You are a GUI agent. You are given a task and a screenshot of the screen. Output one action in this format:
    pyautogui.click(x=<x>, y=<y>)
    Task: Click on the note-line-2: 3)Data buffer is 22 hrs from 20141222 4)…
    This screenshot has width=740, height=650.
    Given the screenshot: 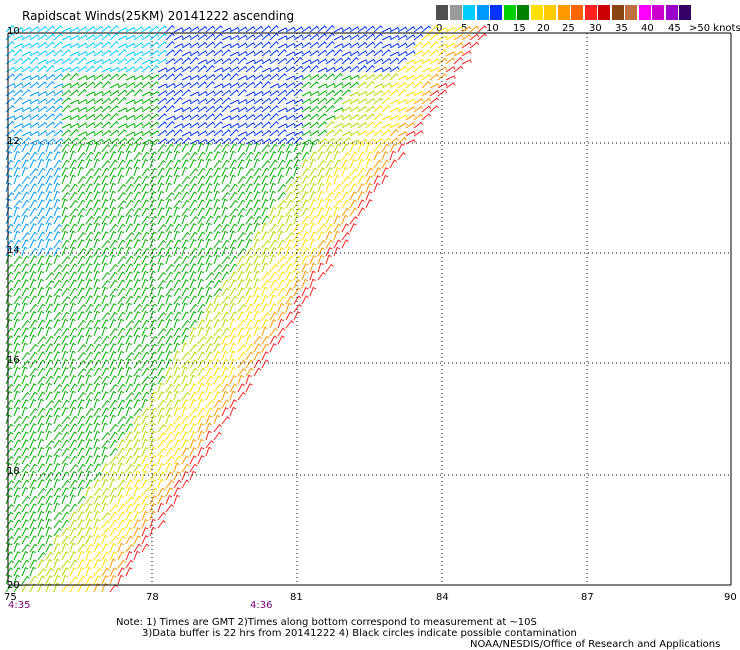 What is the action you would take?
    pyautogui.click(x=359, y=633)
    